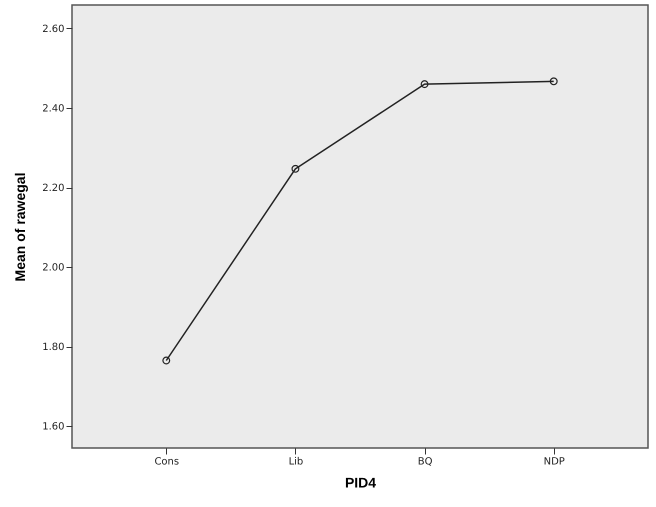 This screenshot has height=507, width=656. What do you see at coordinates (53, 348) in the screenshot?
I see `y-tick-label: 1.80` at bounding box center [53, 348].